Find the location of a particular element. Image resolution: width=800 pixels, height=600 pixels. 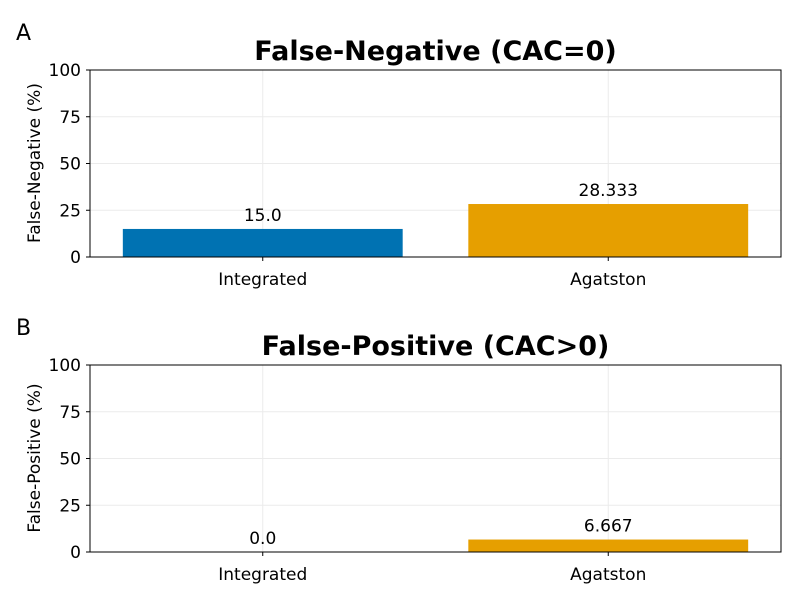

panel-b-ytick-label-1: 25 is located at coordinates (70, 506).